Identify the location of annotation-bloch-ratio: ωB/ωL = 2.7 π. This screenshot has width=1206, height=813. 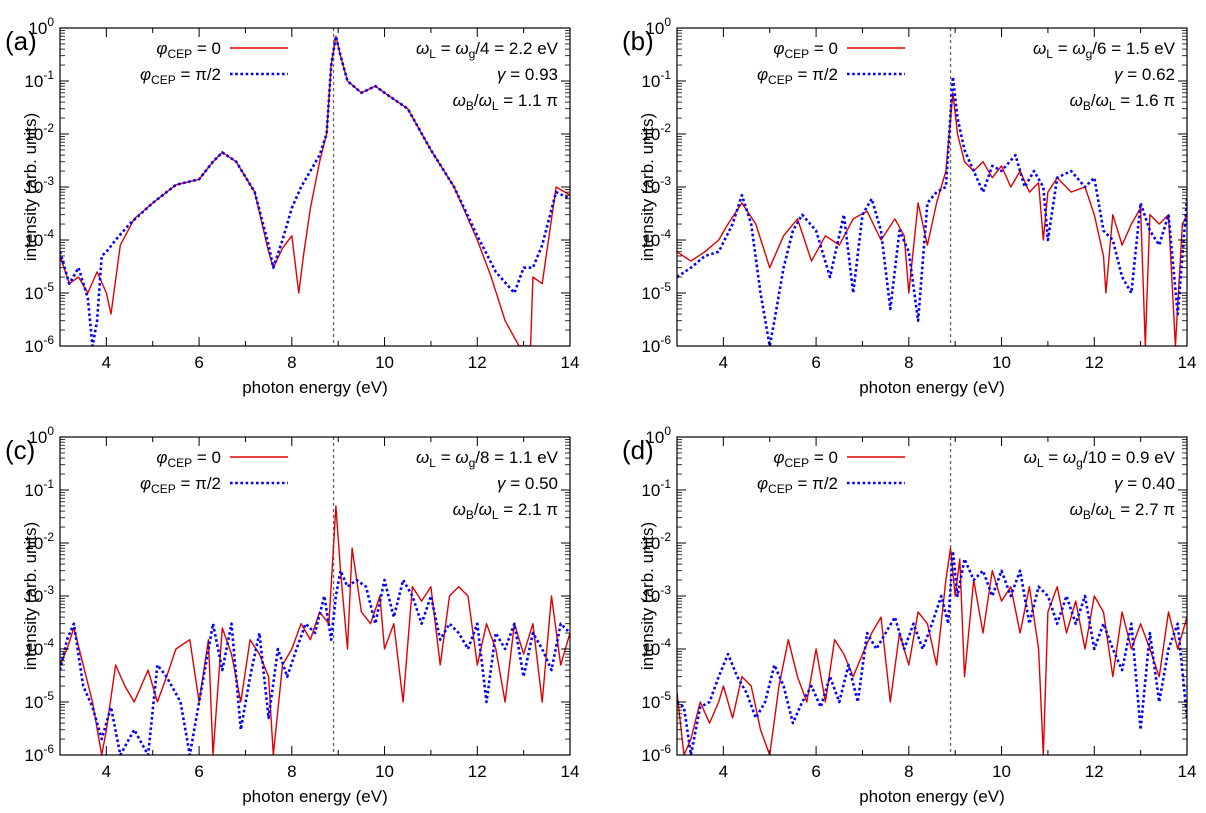
(1122, 511).